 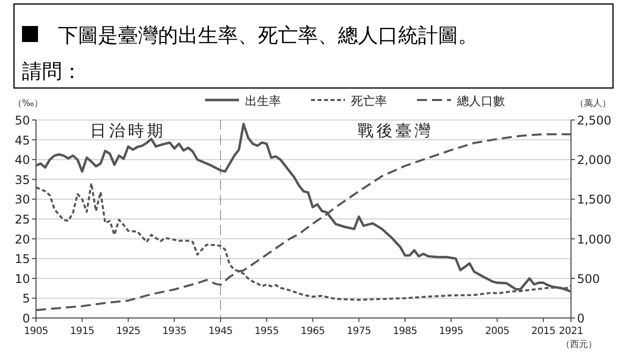 I want to click on y-tick-label: 45, so click(x=22, y=140).